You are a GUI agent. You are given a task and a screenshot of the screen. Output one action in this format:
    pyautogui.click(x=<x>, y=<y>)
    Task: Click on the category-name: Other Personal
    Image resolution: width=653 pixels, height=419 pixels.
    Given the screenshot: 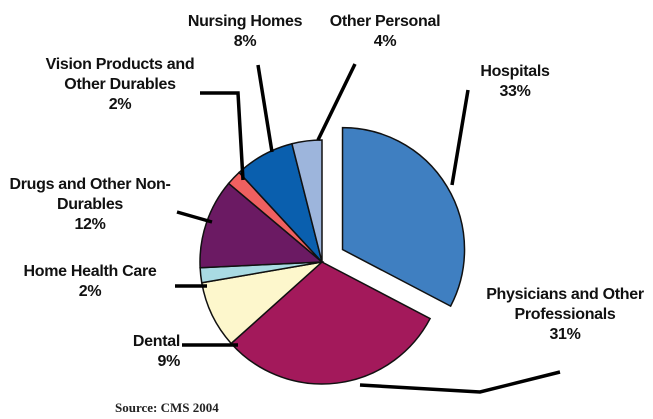 What is the action you would take?
    pyautogui.click(x=385, y=21)
    